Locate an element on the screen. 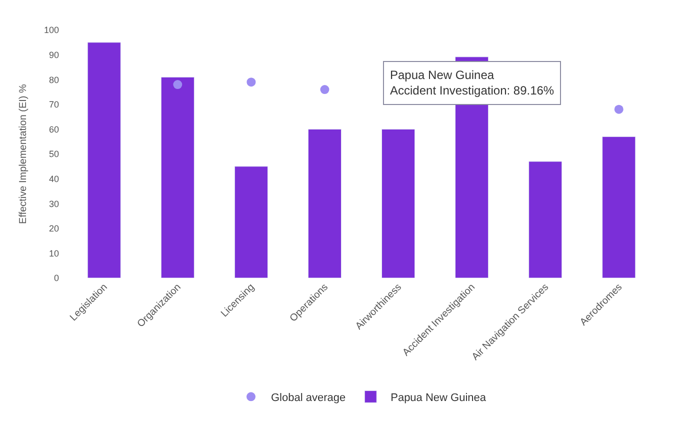 The height and width of the screenshot is (423, 683). y-tick-label: 40 is located at coordinates (53, 179).